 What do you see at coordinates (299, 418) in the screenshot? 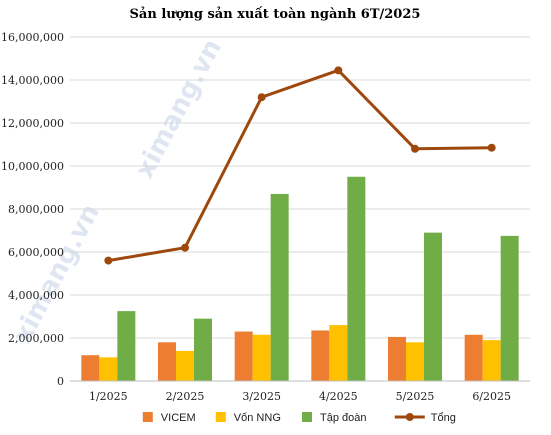
I see `legend: VICEM Vốn NNG Tập đoàn Tổng` at bounding box center [299, 418].